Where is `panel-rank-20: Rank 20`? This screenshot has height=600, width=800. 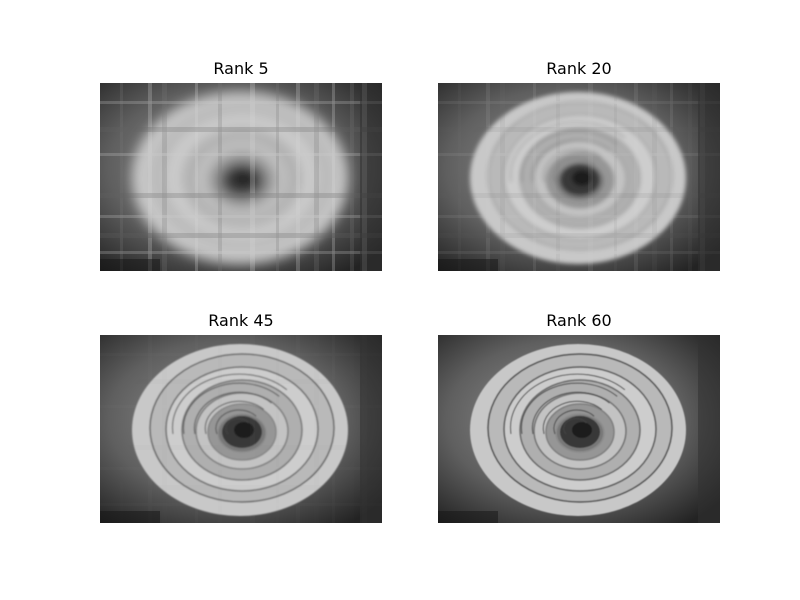 panel-rank-20: Rank 20 is located at coordinates (579, 165).